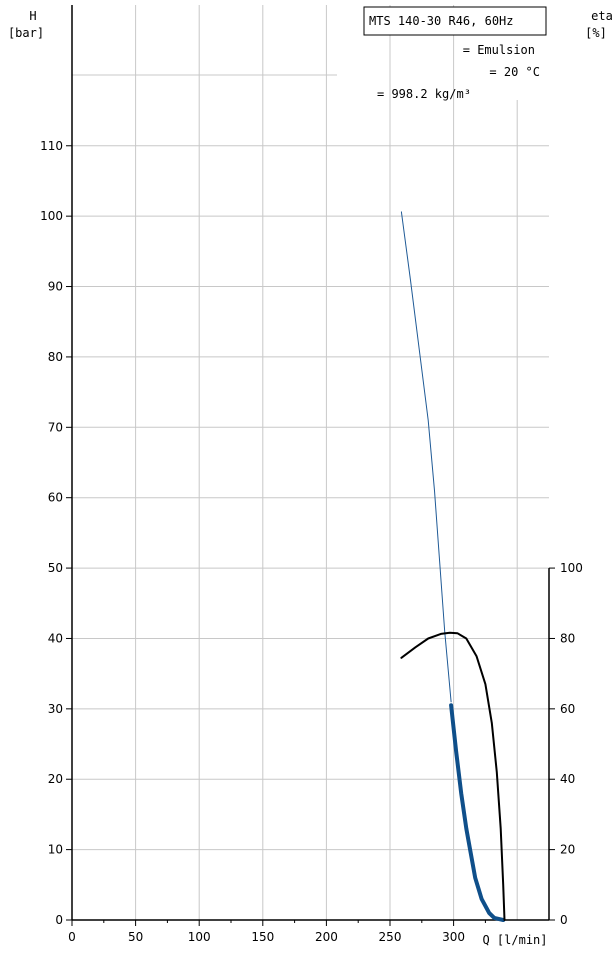  Describe the element at coordinates (424, 94) in the screenshot. I see `density-line: = 998.2 kg/m³` at that location.